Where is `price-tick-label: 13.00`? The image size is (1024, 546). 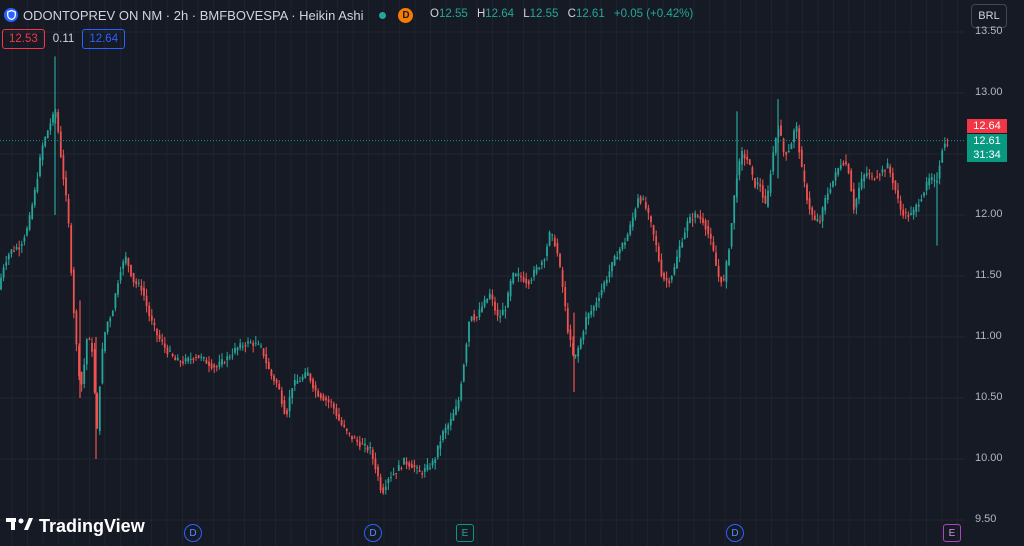
price-tick-label: 13.00 is located at coordinates (989, 92).